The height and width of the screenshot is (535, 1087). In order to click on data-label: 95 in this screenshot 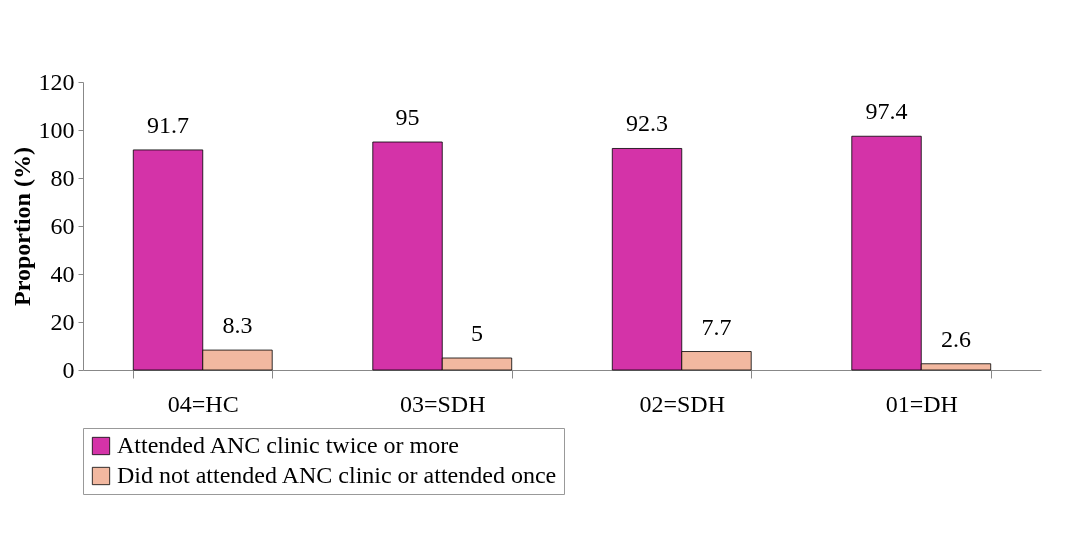, I will do `click(407, 117)`.